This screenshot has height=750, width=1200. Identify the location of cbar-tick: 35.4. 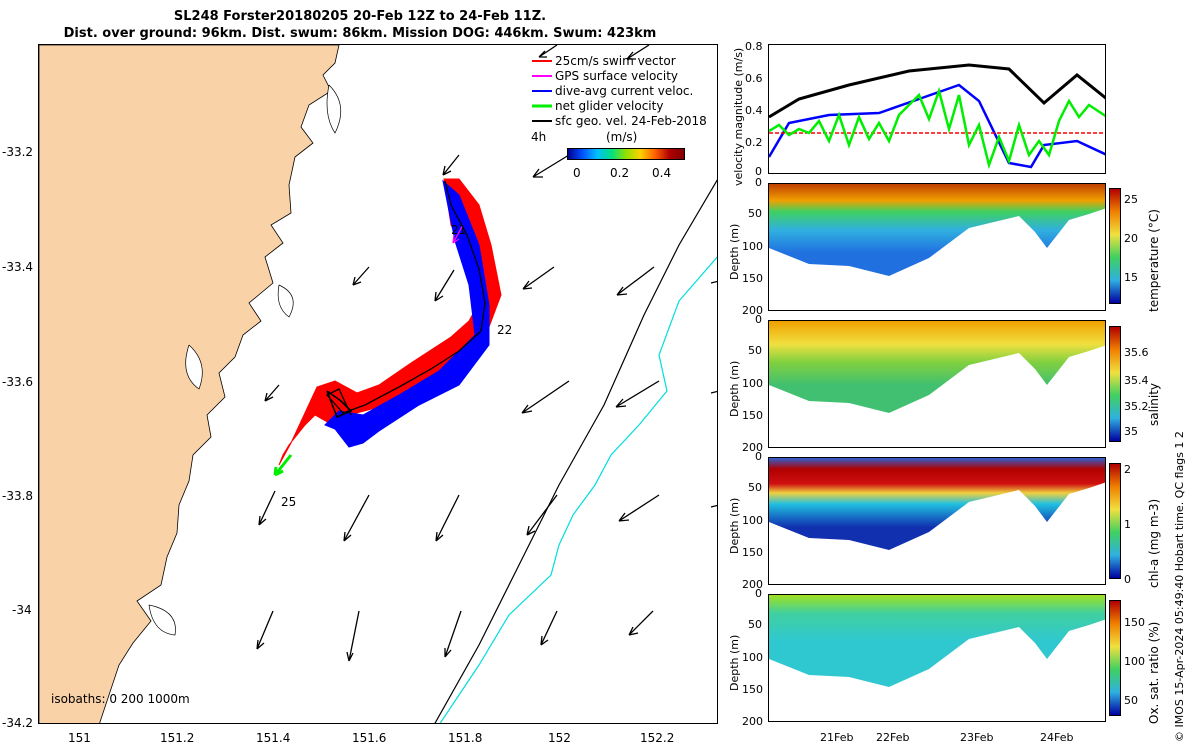
(1136, 380).